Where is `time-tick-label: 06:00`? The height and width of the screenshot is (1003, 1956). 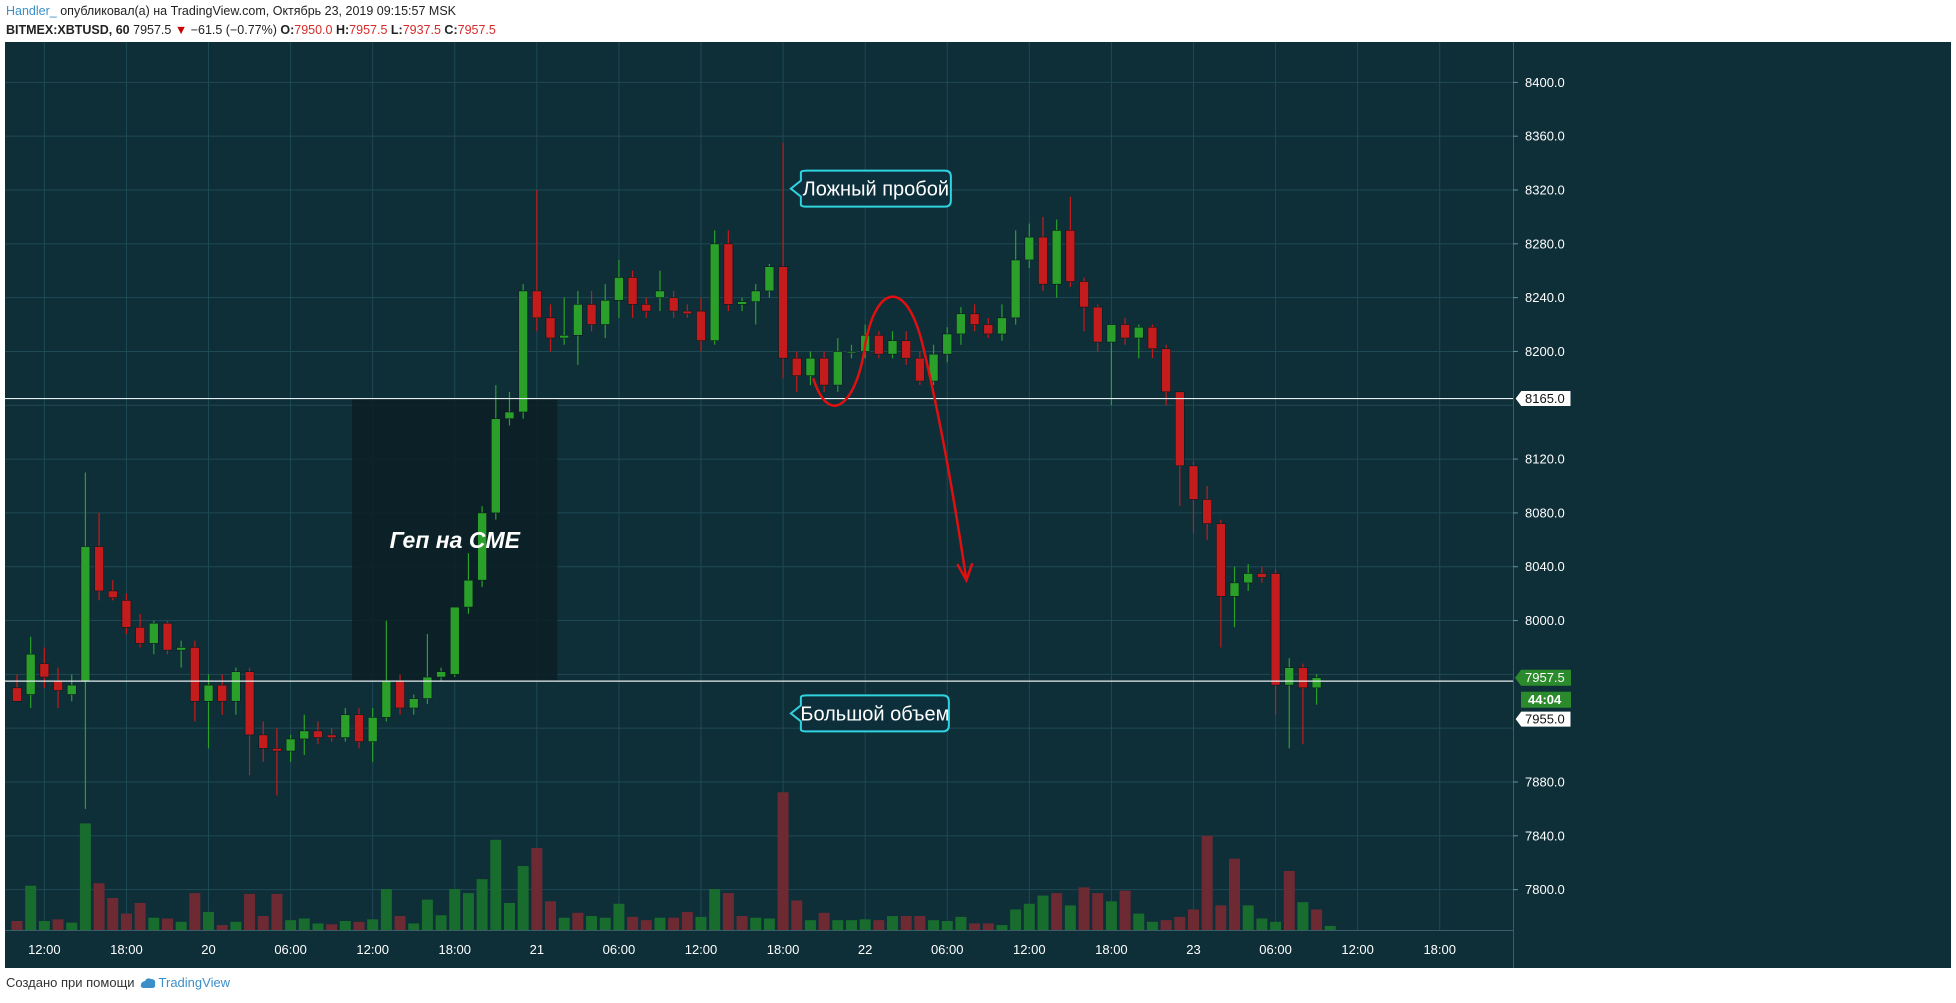 time-tick-label: 06:00 is located at coordinates (1275, 949).